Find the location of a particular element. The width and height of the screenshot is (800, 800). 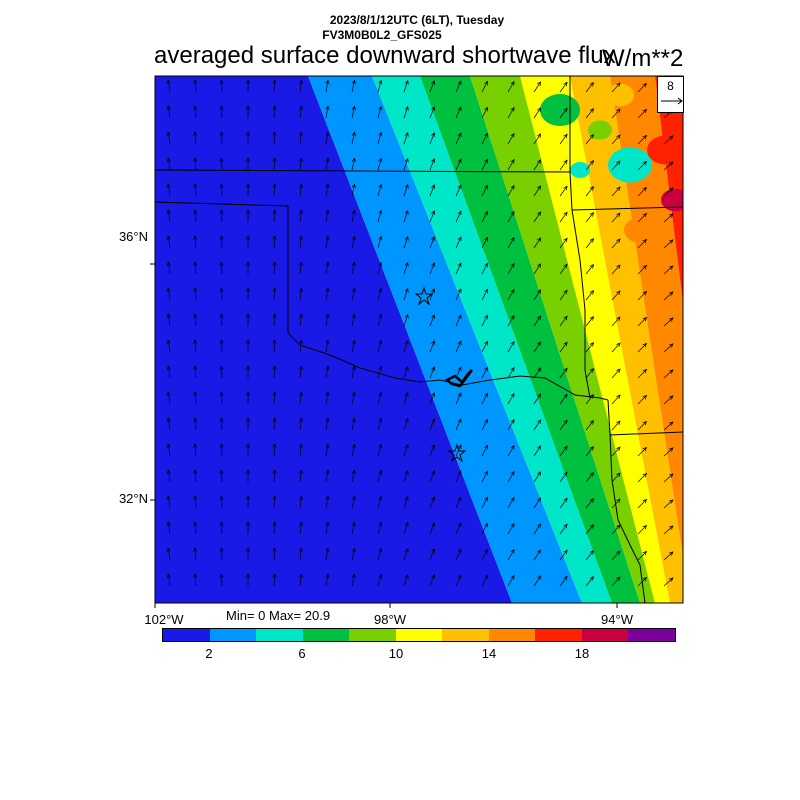

missouri-south-border is located at coordinates (627, 208).